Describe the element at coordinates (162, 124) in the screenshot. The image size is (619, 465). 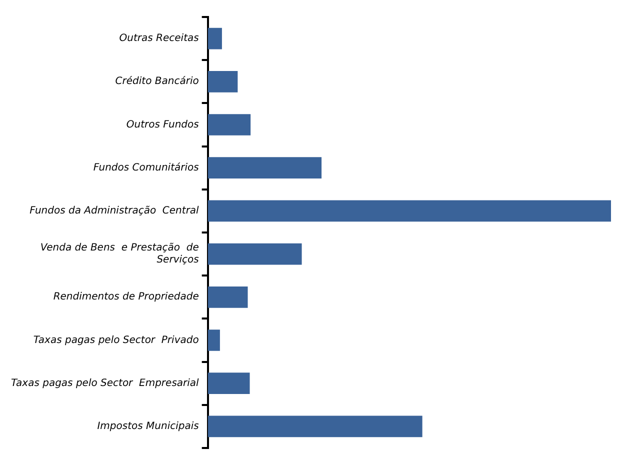
I see `y-tick-label: Outros Fundos` at that location.